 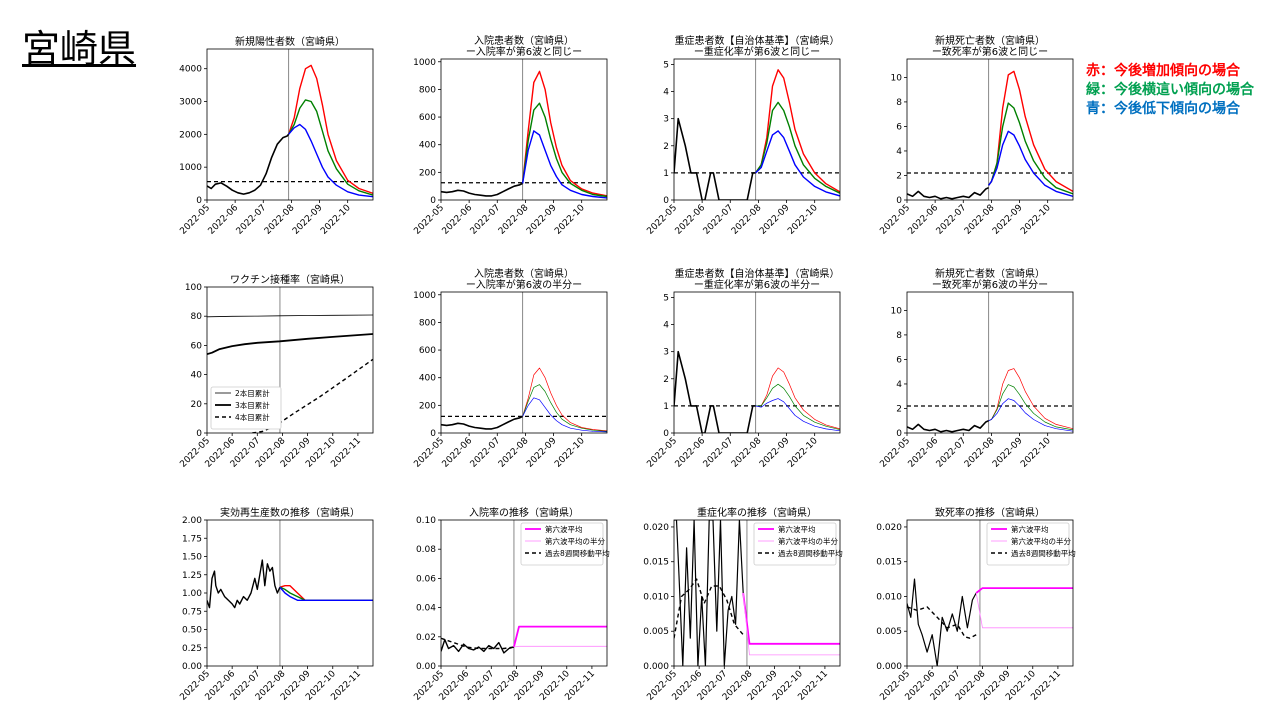 I want to click on chart-title: 新規死亡者数（宮崎県）, so click(x=990, y=40).